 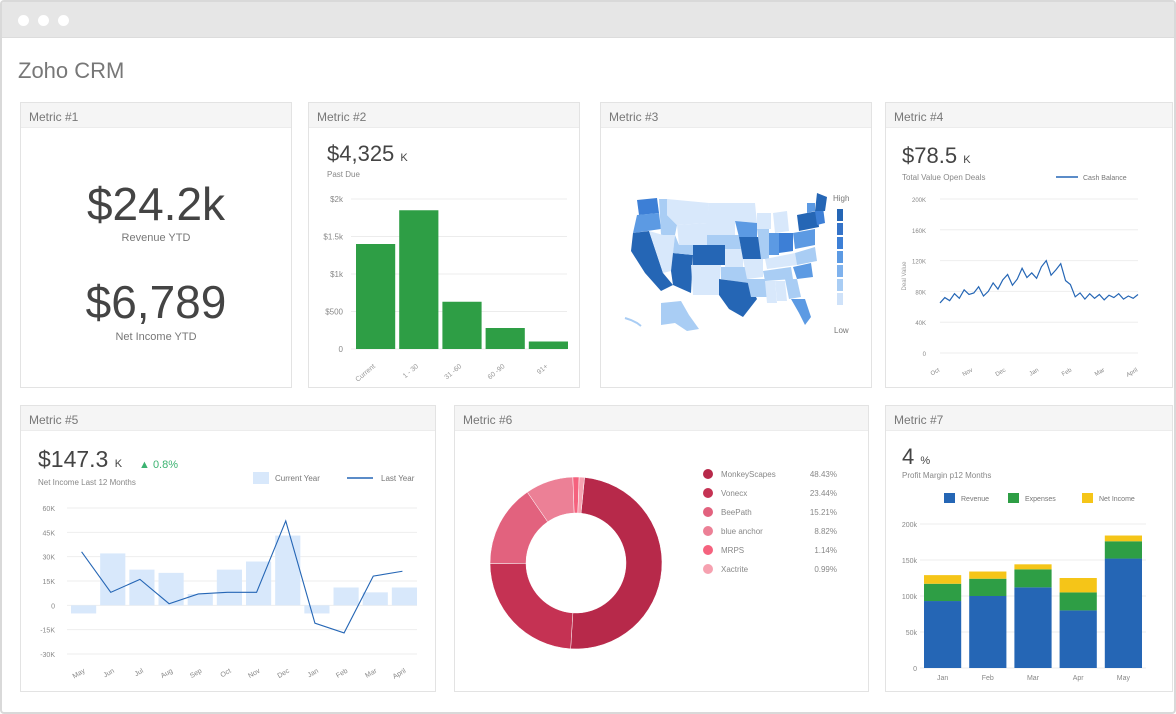 I want to click on y-tick-label: 60K, so click(x=49, y=509).